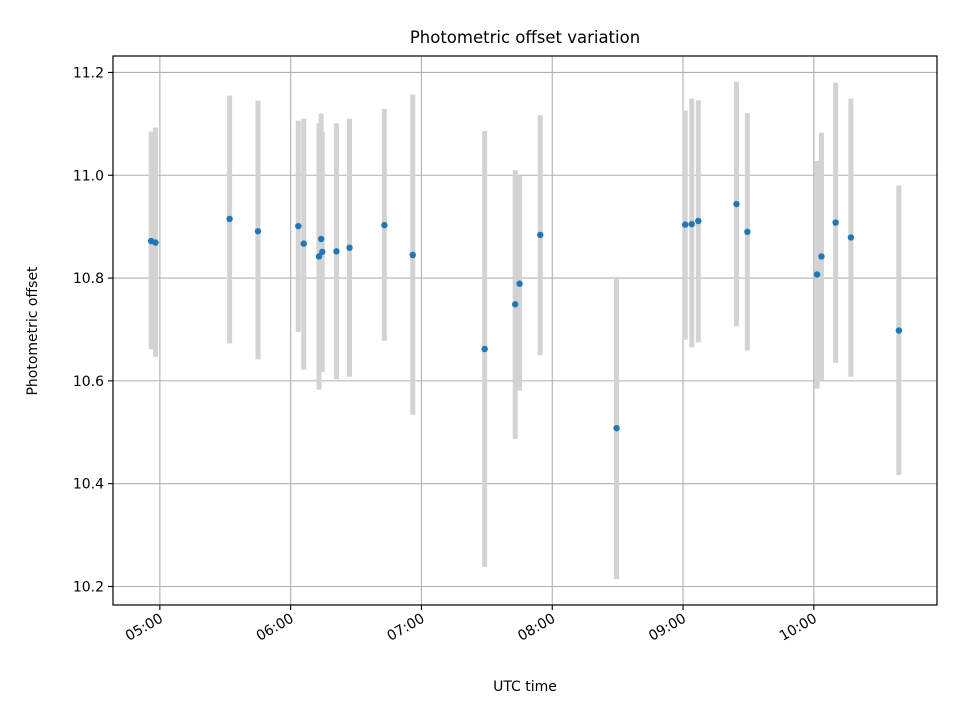 The image size is (960, 720). Describe the element at coordinates (88, 485) in the screenshot. I see `y-tick-label: 10.4` at that location.